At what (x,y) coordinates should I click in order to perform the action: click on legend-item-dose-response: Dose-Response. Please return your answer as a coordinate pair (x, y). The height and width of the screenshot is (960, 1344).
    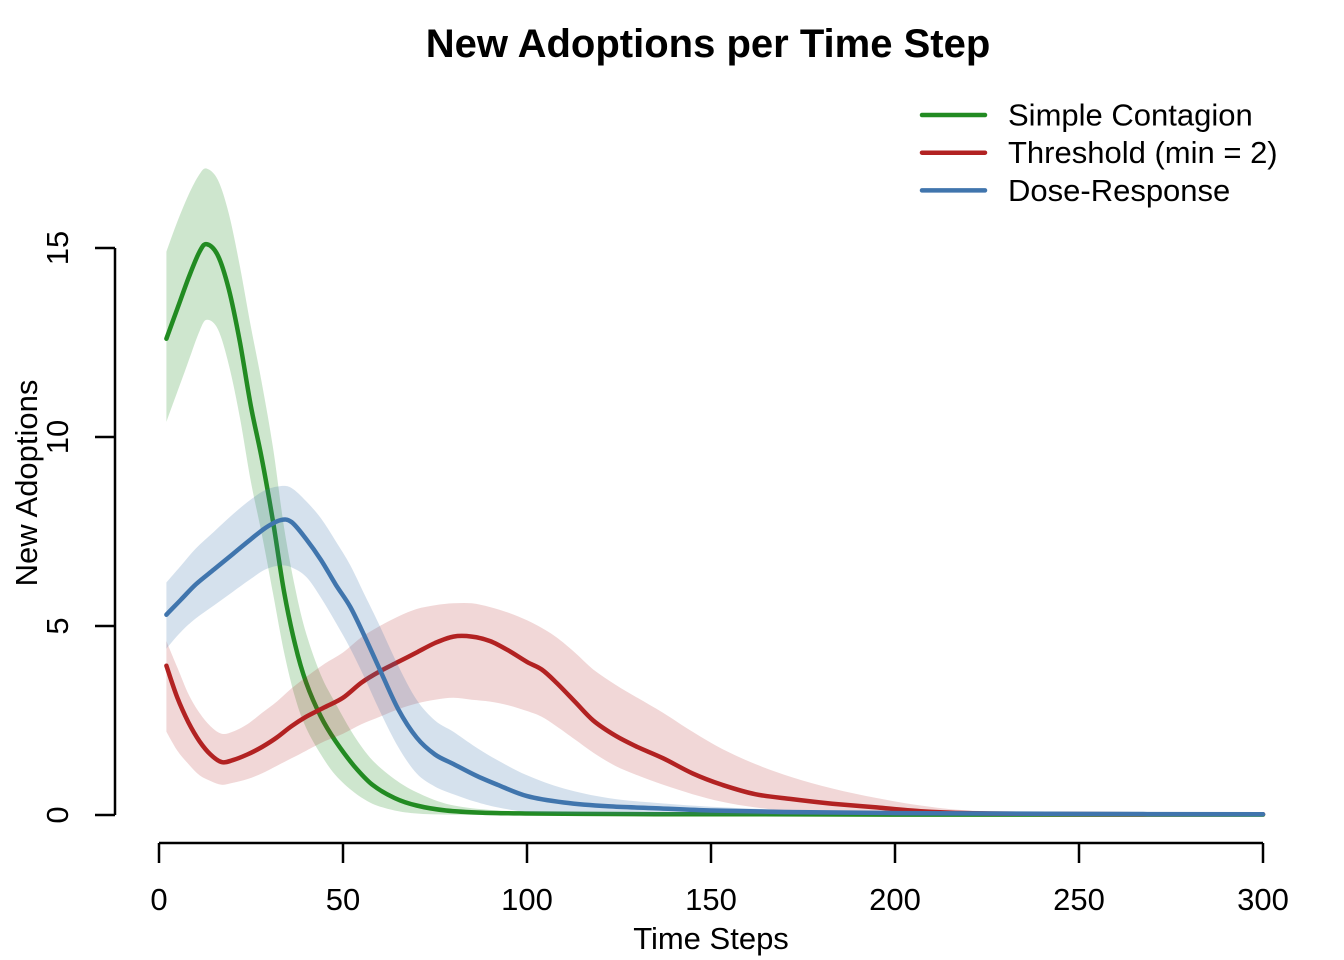
    Looking at the image, I should click on (1074, 190).